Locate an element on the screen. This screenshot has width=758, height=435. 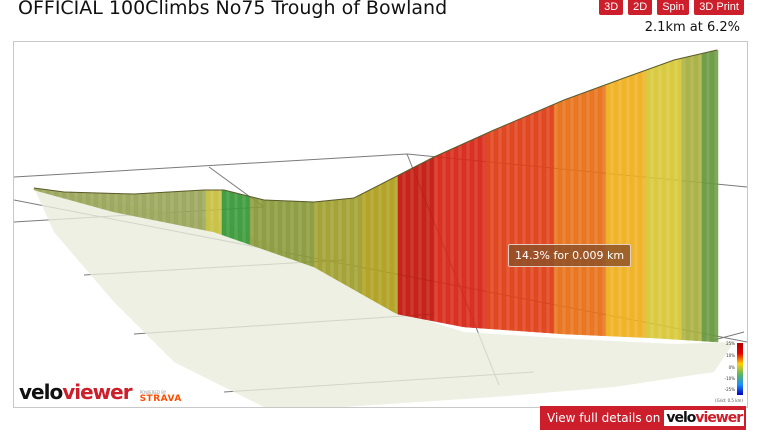
logo-text-viewer: viewer is located at coordinates (97, 392).